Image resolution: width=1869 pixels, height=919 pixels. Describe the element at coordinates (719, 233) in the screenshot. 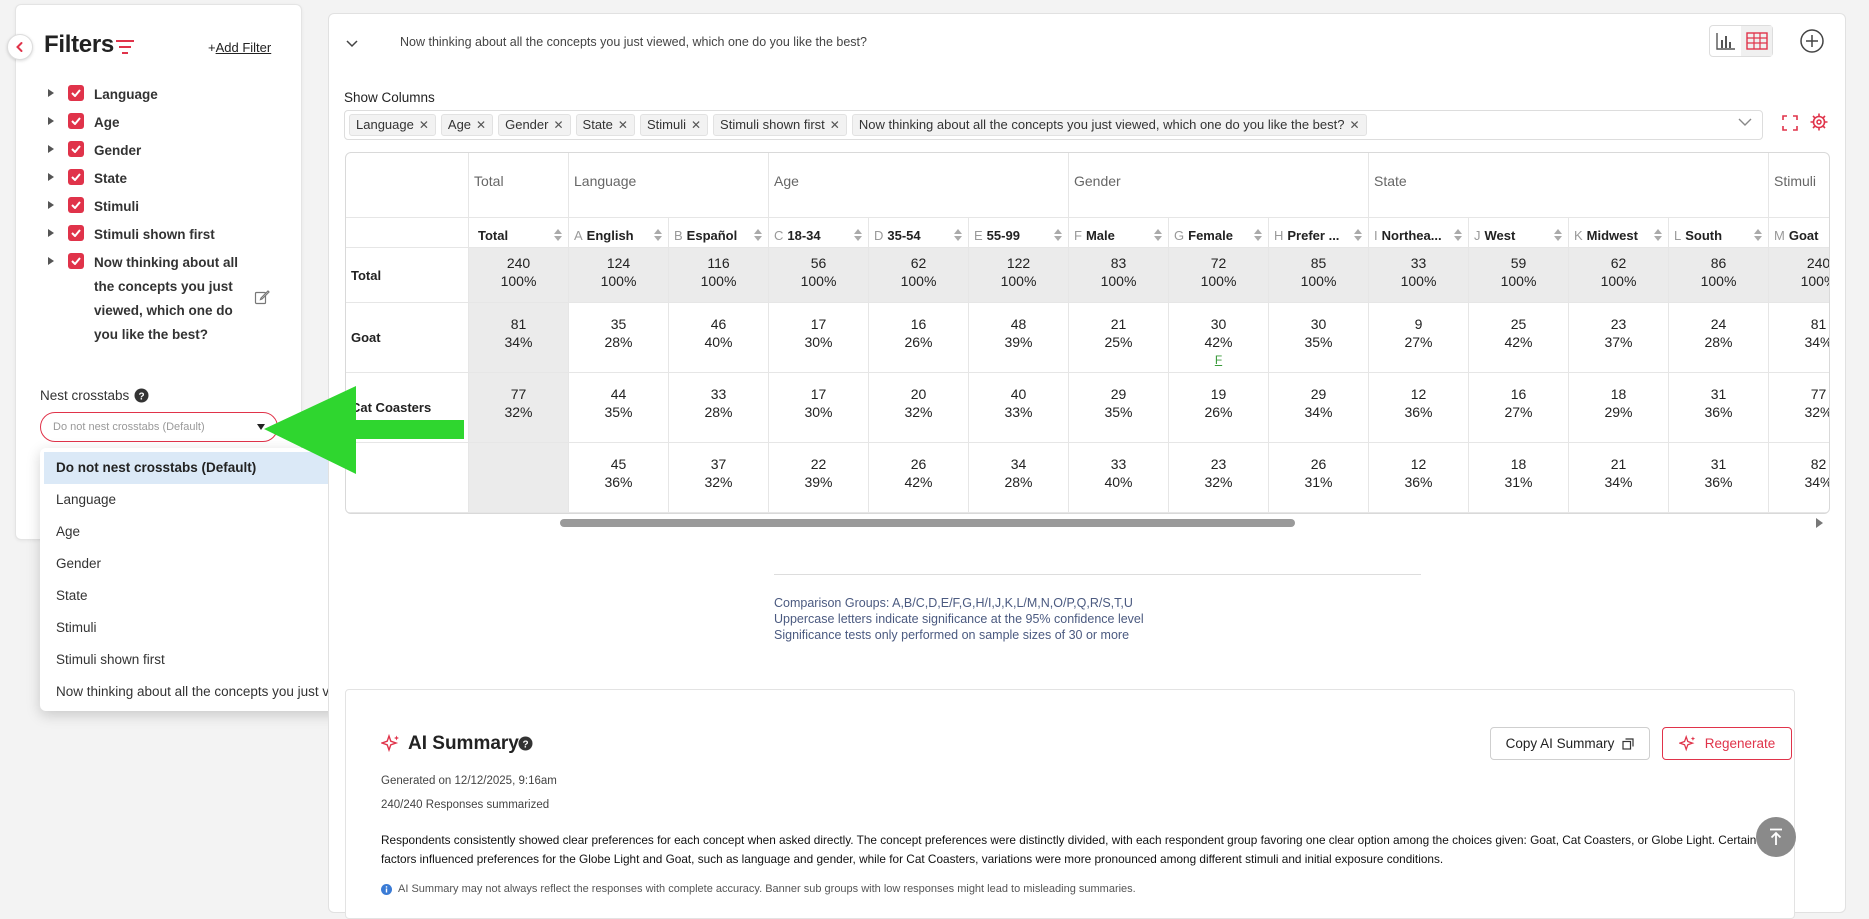

I see `column-header: B Español` at that location.